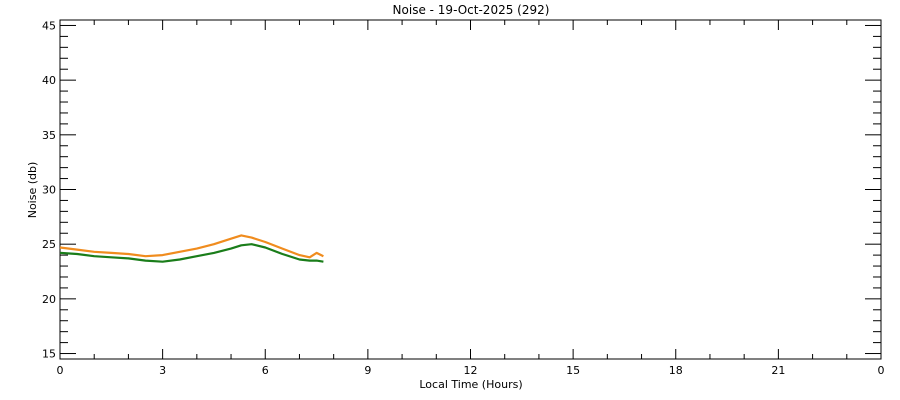 This screenshot has height=400, width=900. Describe the element at coordinates (470, 384) in the screenshot. I see `x-axis-label: Local Time (Hours)` at that location.